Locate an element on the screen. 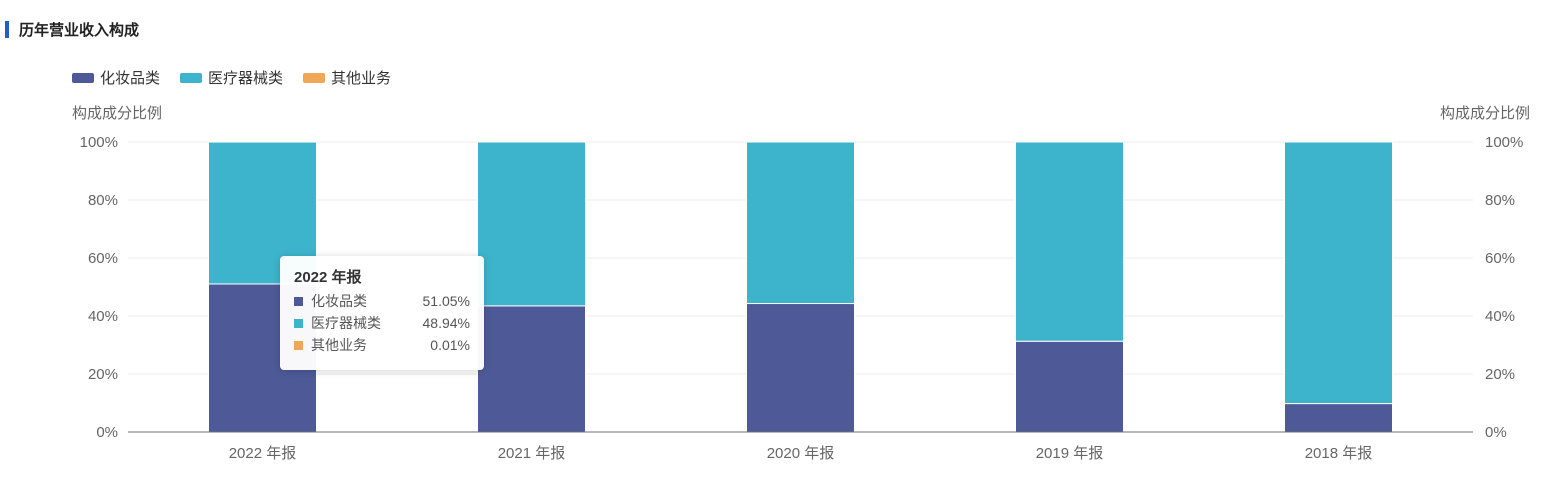 The height and width of the screenshot is (486, 1562). y-tick-label-right: 100% is located at coordinates (1504, 142).